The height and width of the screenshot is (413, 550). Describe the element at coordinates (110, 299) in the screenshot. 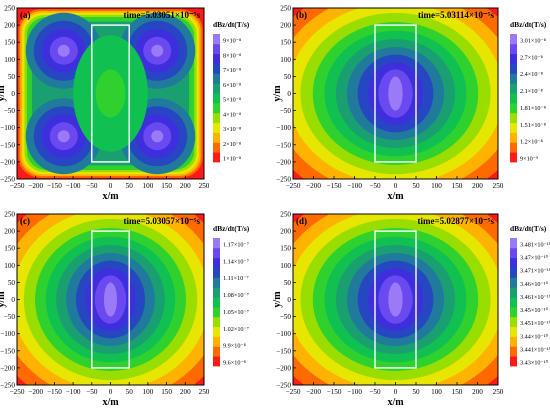

I see `source-loop-rectangle` at that location.